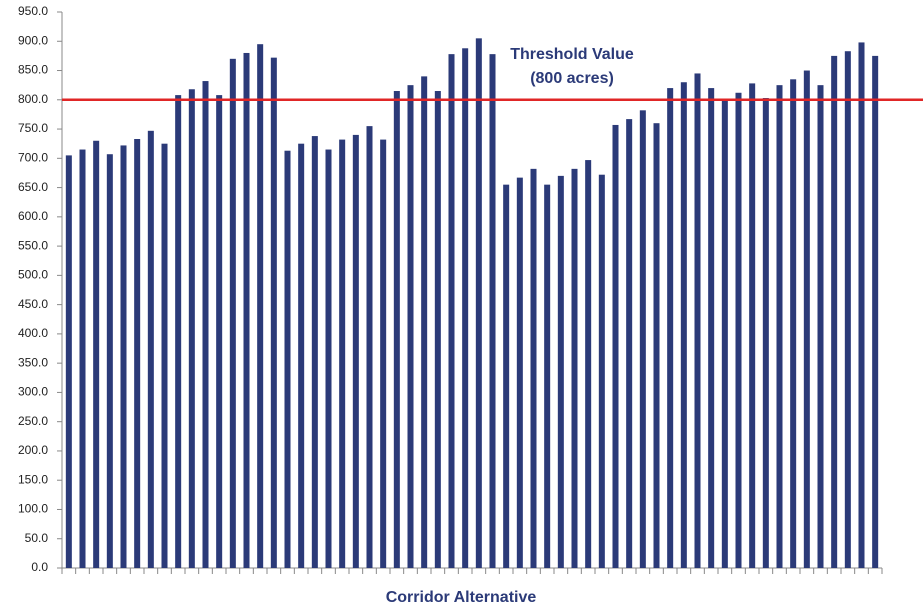  I want to click on threshold-sublabel: (800 acres), so click(572, 78).